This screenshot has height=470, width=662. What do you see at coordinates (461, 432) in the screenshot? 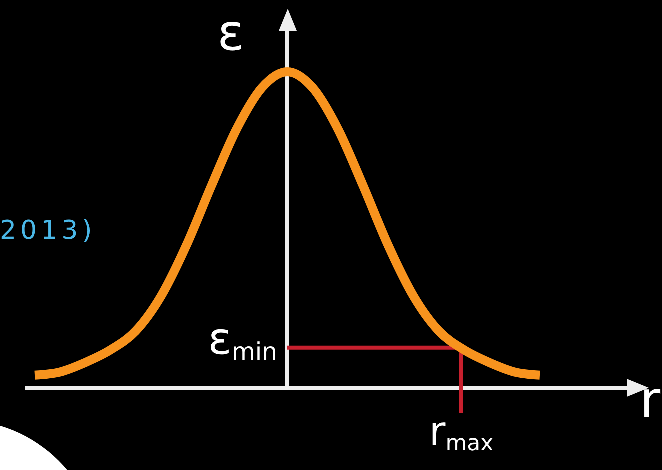
I see `text: r$_{max}$` at bounding box center [461, 432].